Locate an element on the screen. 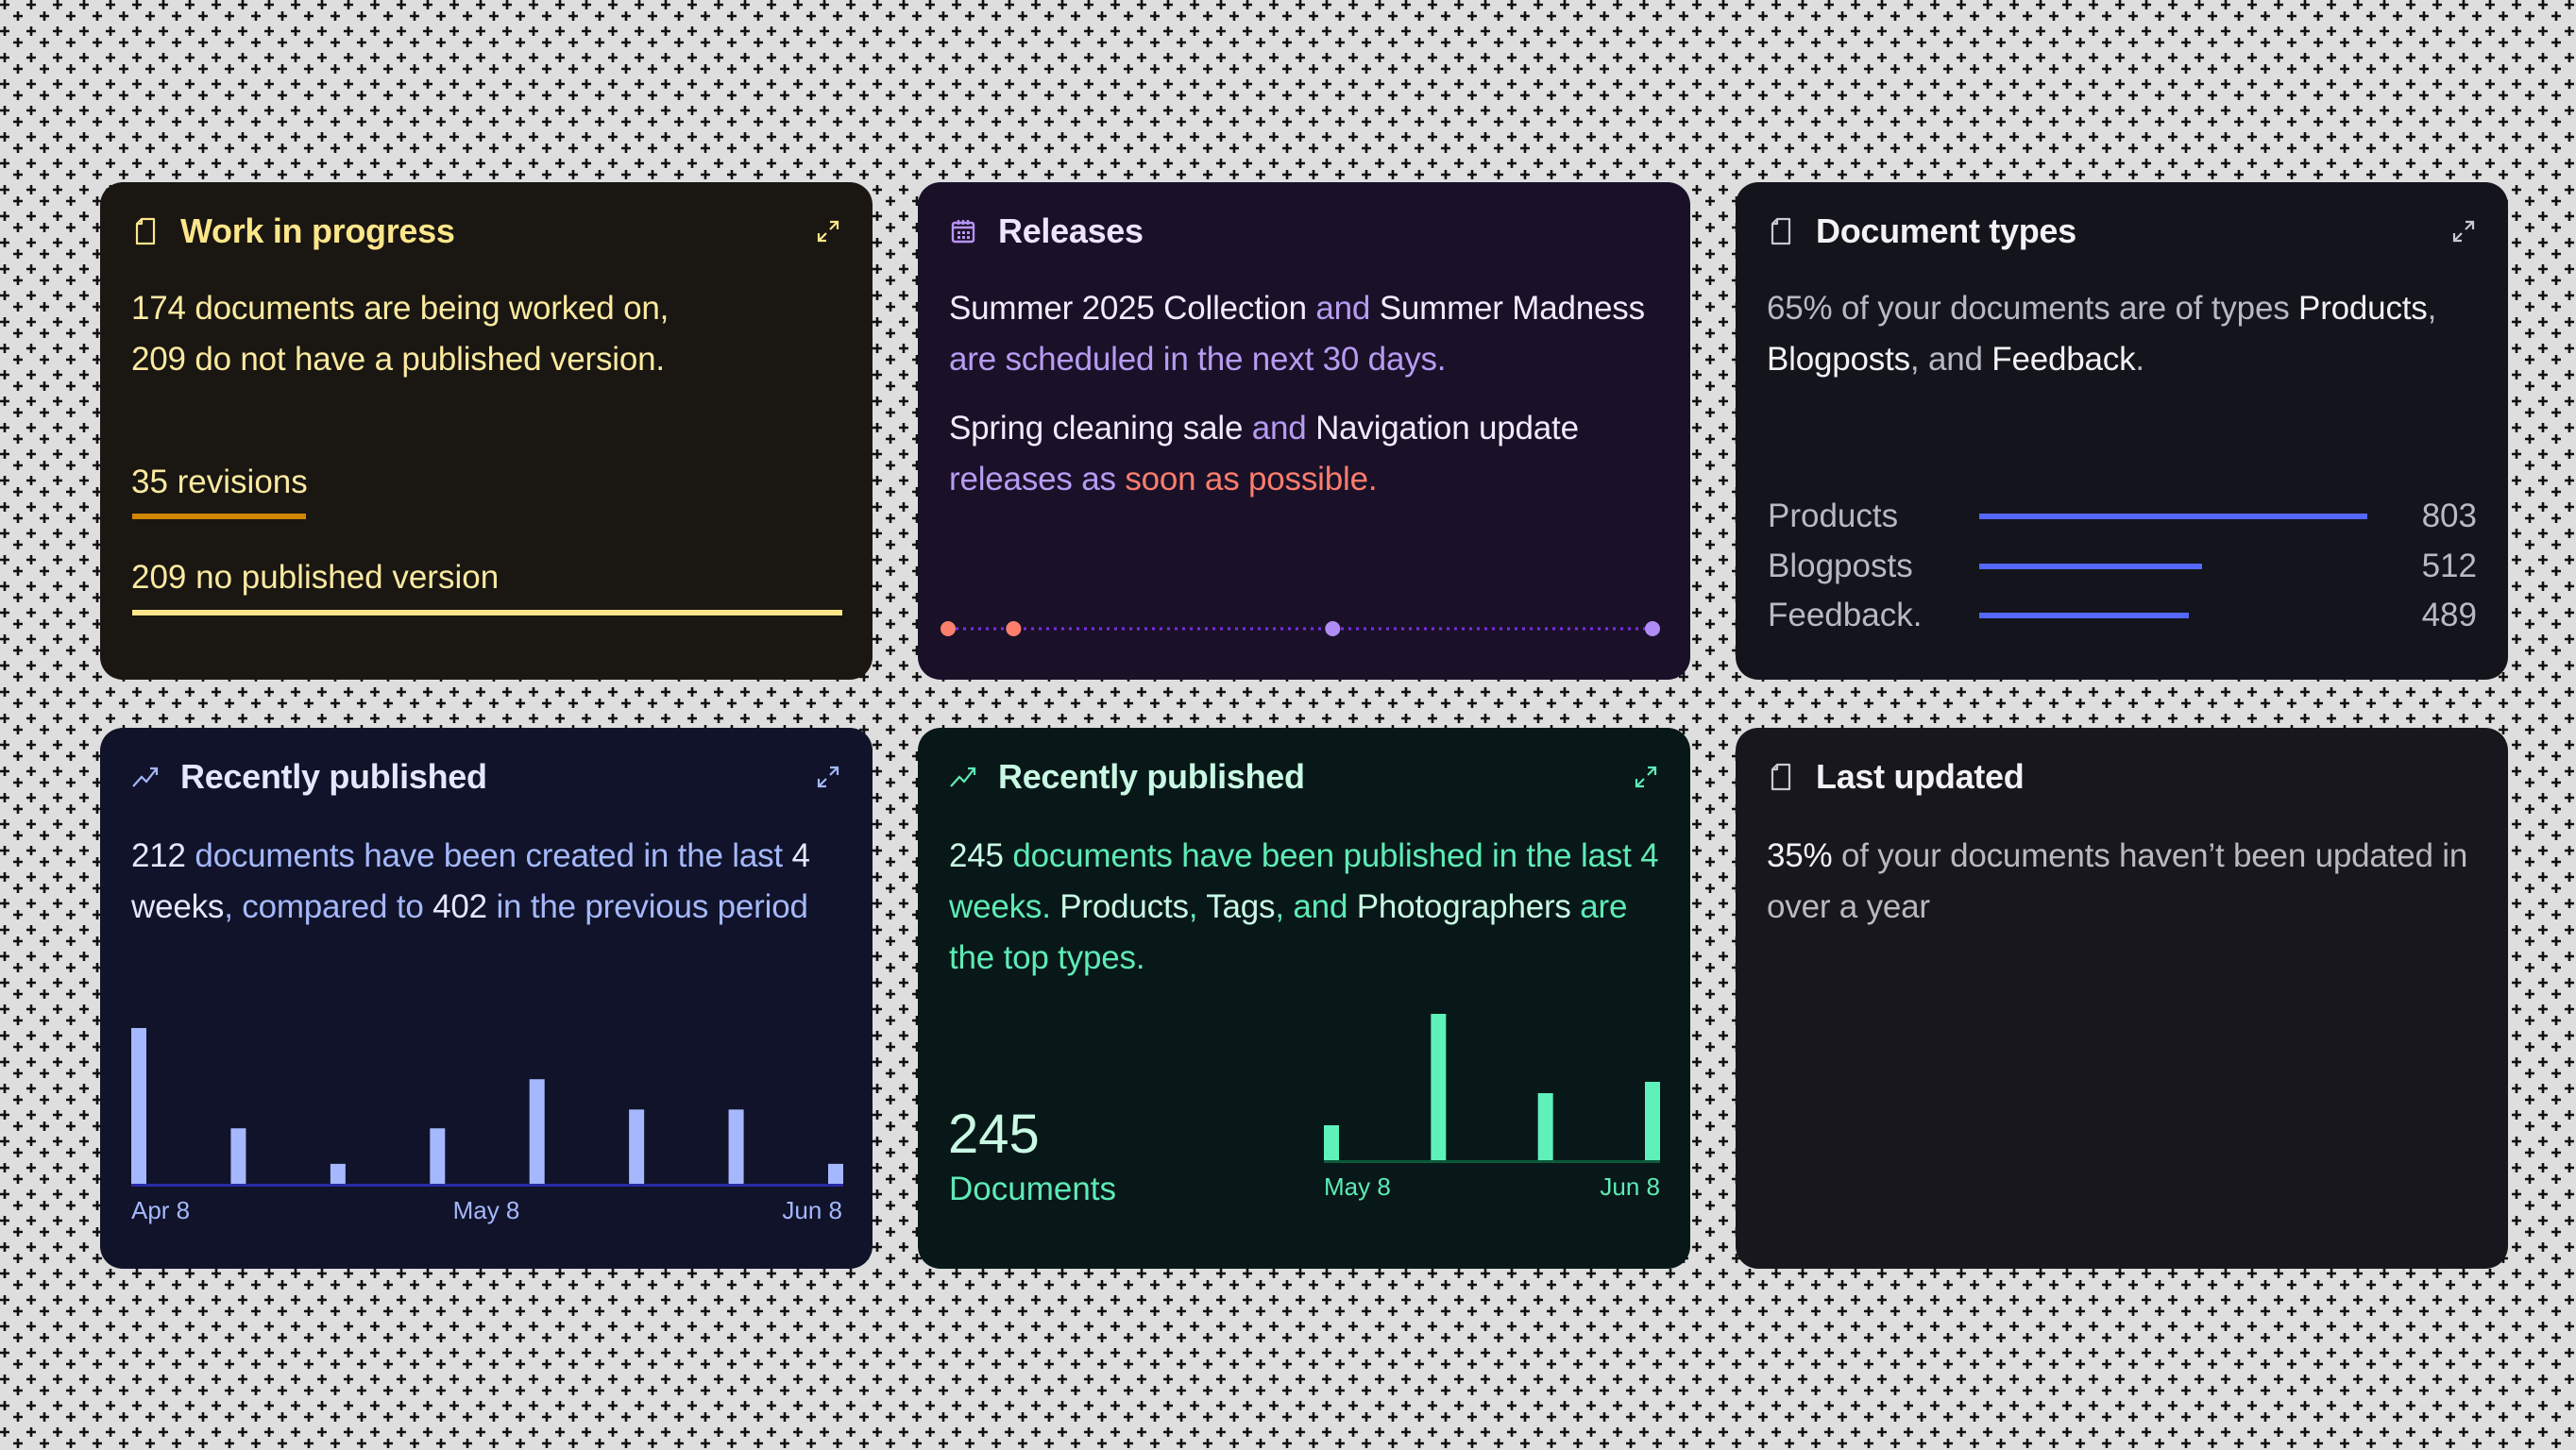 Image resolution: width=2576 pixels, height=1450 pixels. release-link: Navigation update is located at coordinates (1447, 428).